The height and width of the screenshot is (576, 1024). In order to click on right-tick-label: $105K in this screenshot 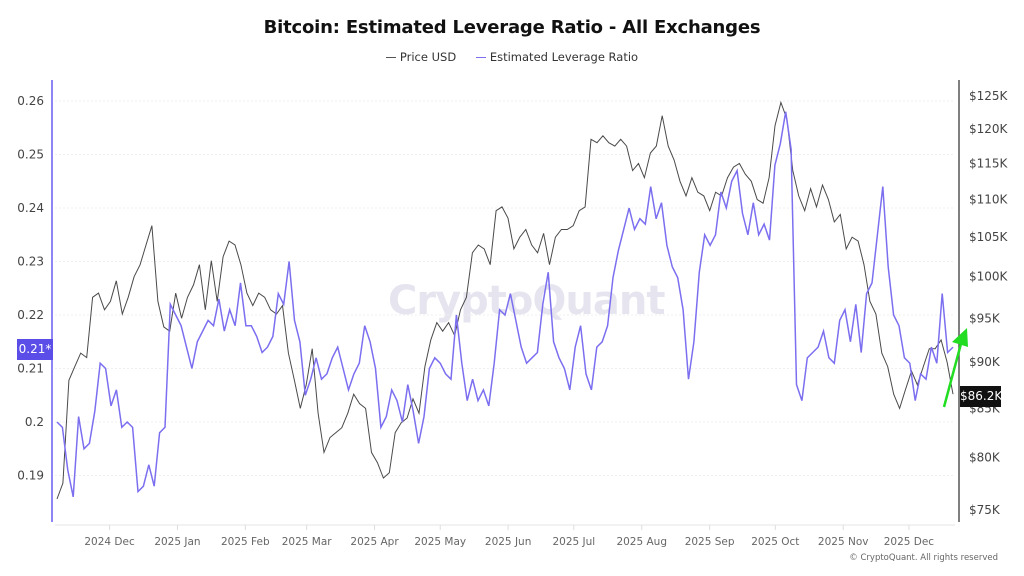, I will do `click(989, 237)`.